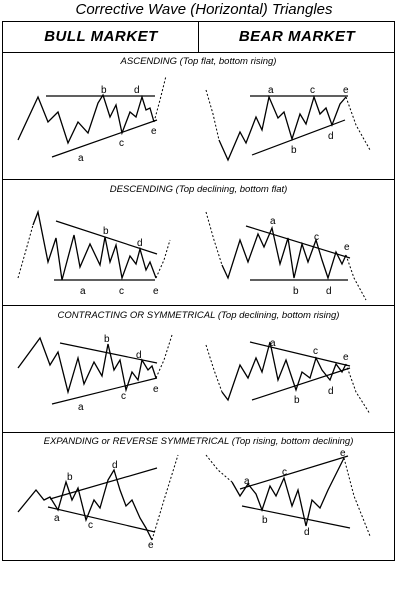  Describe the element at coordinates (204, 9) in the screenshot. I see `page-title: Corrective Wave (Horizontal) Triangles` at that location.